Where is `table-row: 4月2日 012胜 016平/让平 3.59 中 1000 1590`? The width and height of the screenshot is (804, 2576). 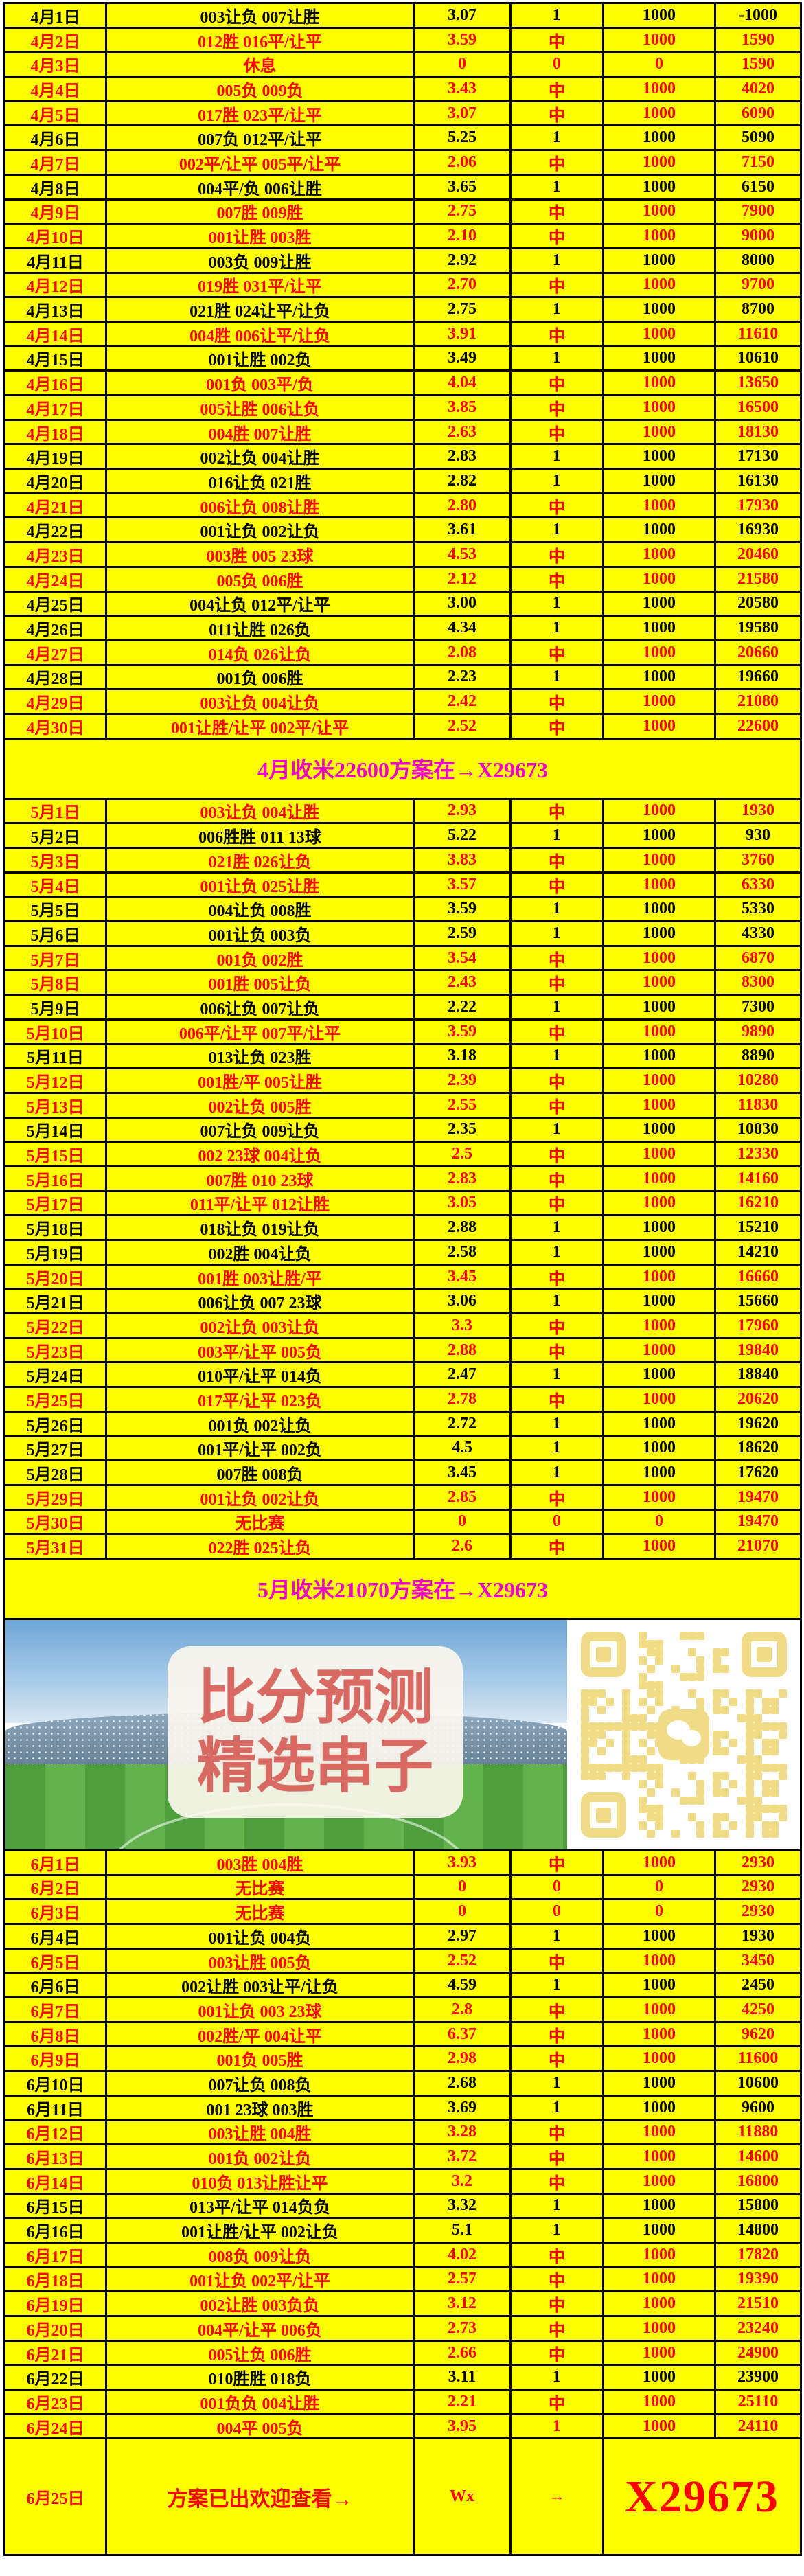 table-row: 4月2日 012胜 016平/让平 3.59 中 1000 1590 is located at coordinates (402, 41).